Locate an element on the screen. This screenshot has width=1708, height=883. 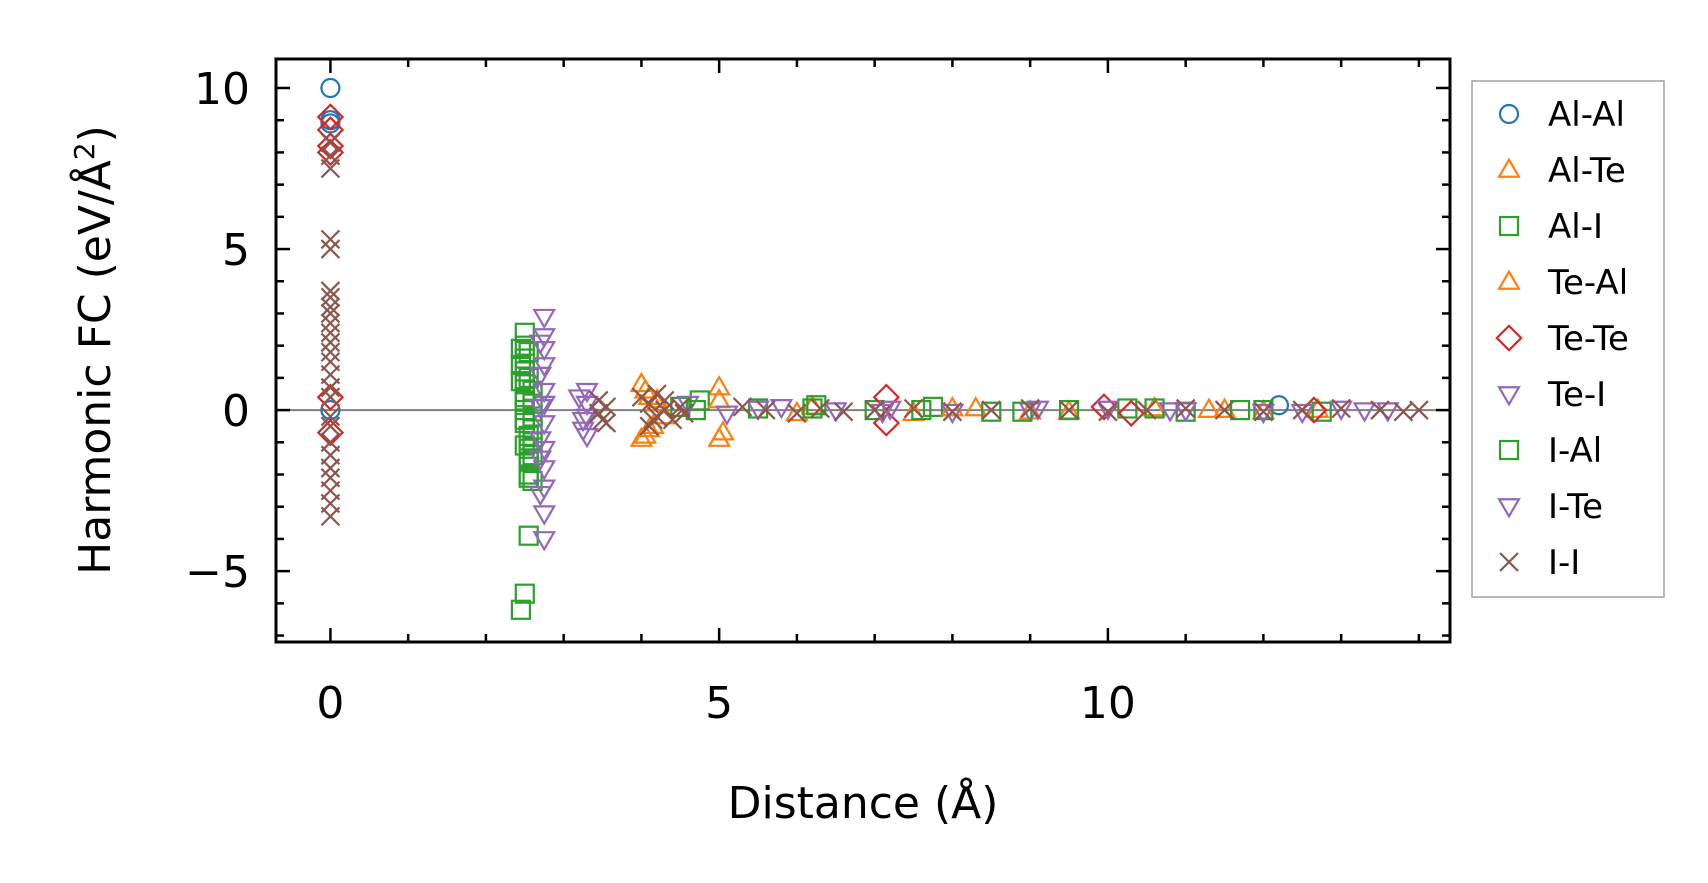
legend-item-i-i: I-I is located at coordinates (1539, 563).